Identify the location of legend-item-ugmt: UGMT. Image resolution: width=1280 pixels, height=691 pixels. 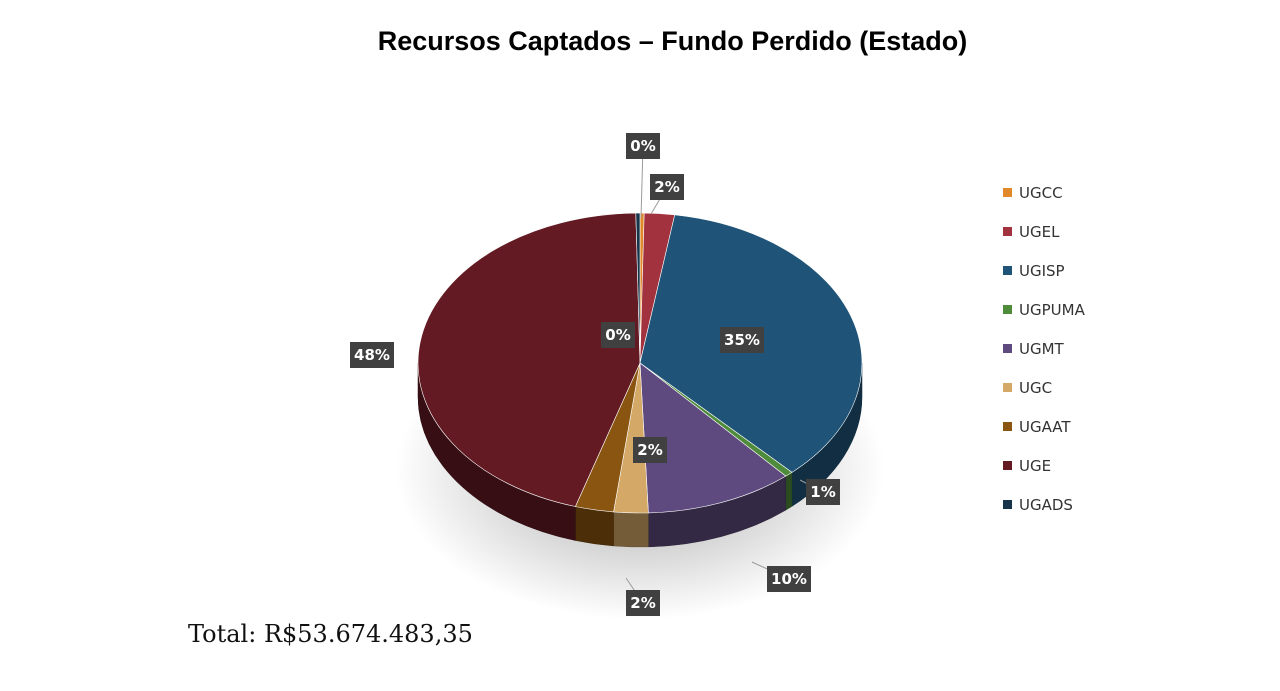
(1044, 348).